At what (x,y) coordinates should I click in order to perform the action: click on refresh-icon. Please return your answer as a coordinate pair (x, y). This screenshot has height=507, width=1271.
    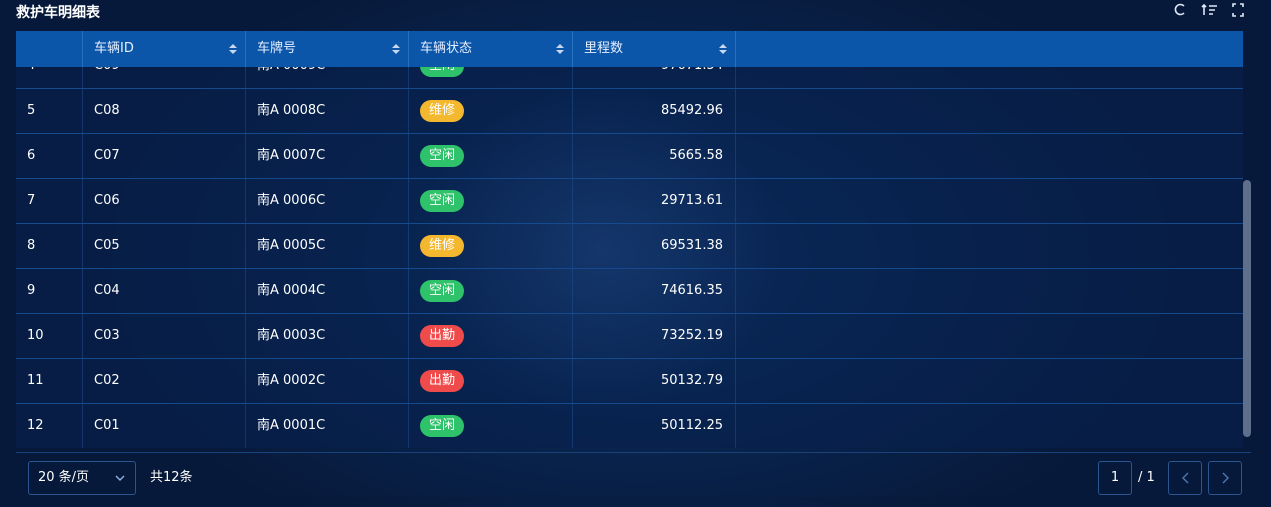
    Looking at the image, I should click on (1179, 9).